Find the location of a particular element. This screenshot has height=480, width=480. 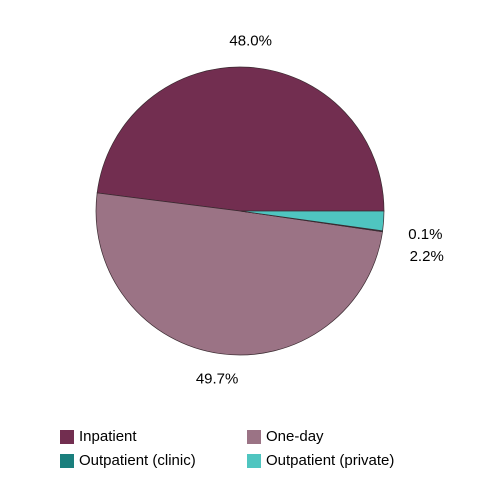

data-label: 0.1% is located at coordinates (425, 234).